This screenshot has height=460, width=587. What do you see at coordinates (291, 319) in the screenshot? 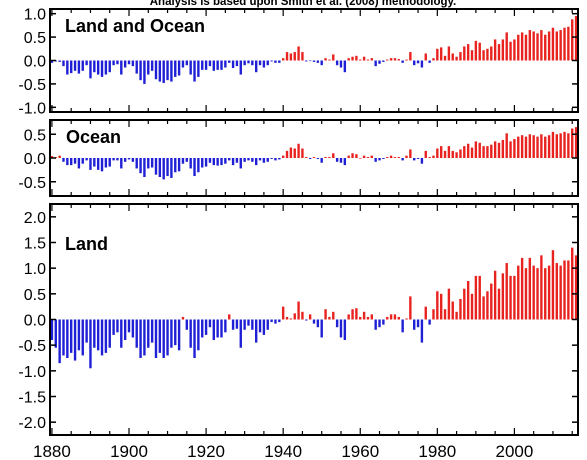
I see `bar-1942` at bounding box center [291, 319].